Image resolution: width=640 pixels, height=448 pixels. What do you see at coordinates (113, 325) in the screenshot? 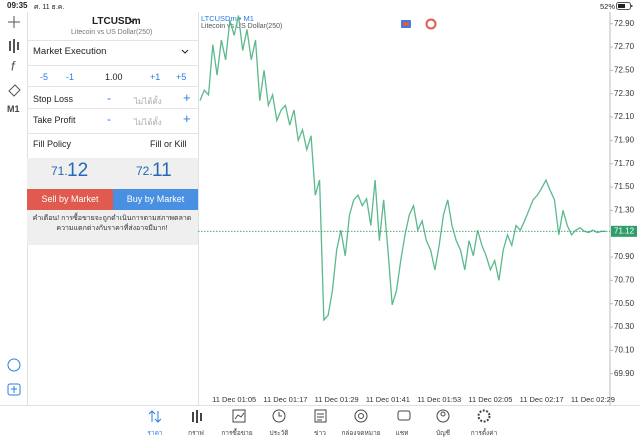
I see `panel-blank` at bounding box center [113, 325].